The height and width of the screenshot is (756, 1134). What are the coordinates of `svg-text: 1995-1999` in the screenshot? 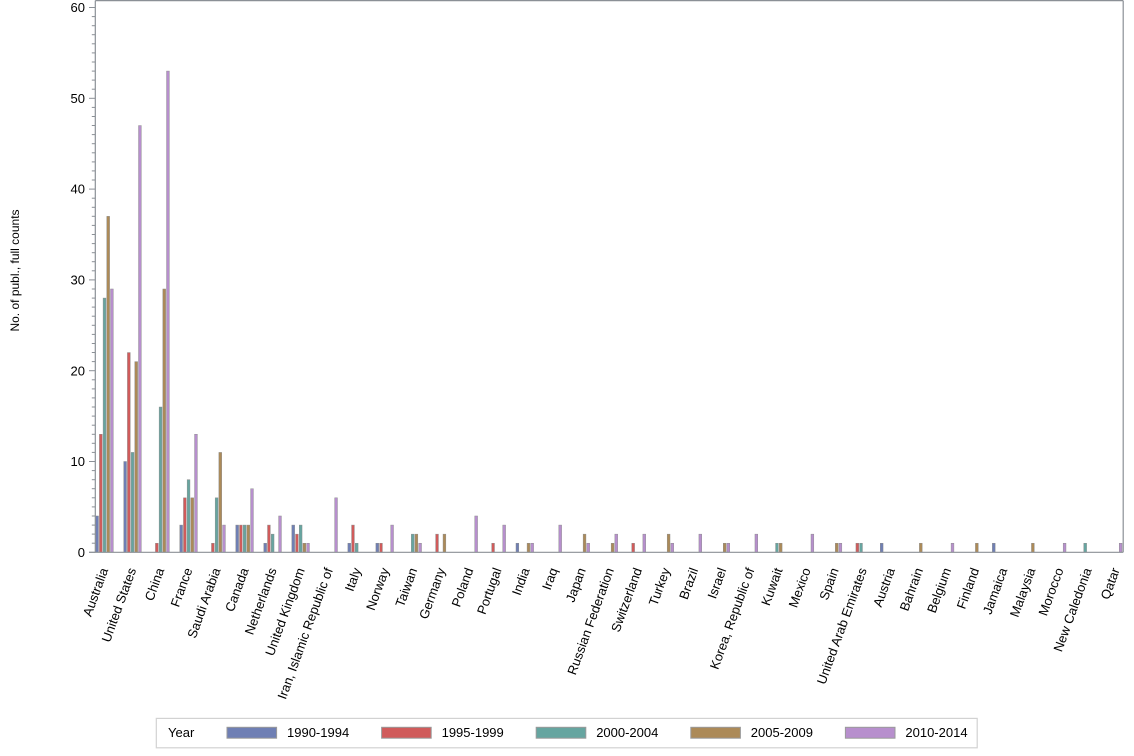 It's located at (473, 732).